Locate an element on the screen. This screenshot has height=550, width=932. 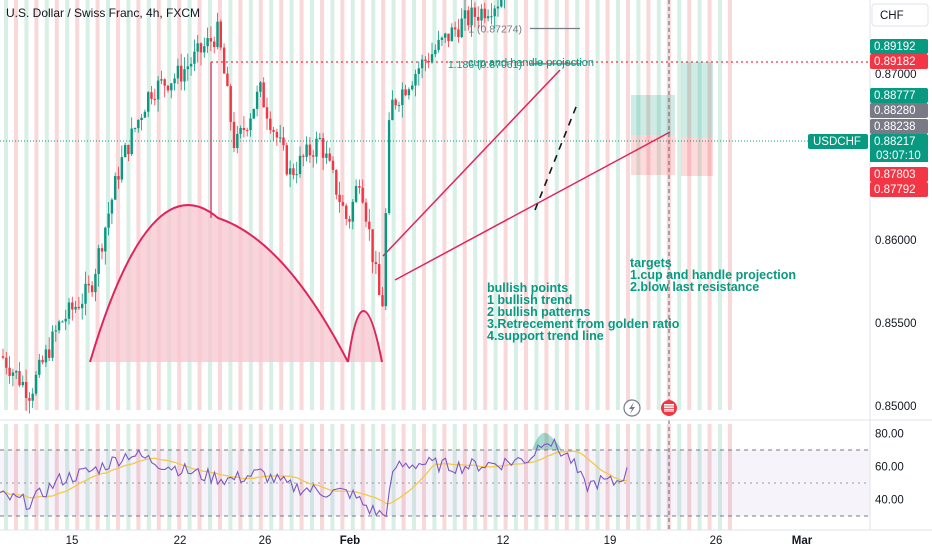
time-axis: 15 22 26 Feb 12 19 26 Mar is located at coordinates (439, 541).